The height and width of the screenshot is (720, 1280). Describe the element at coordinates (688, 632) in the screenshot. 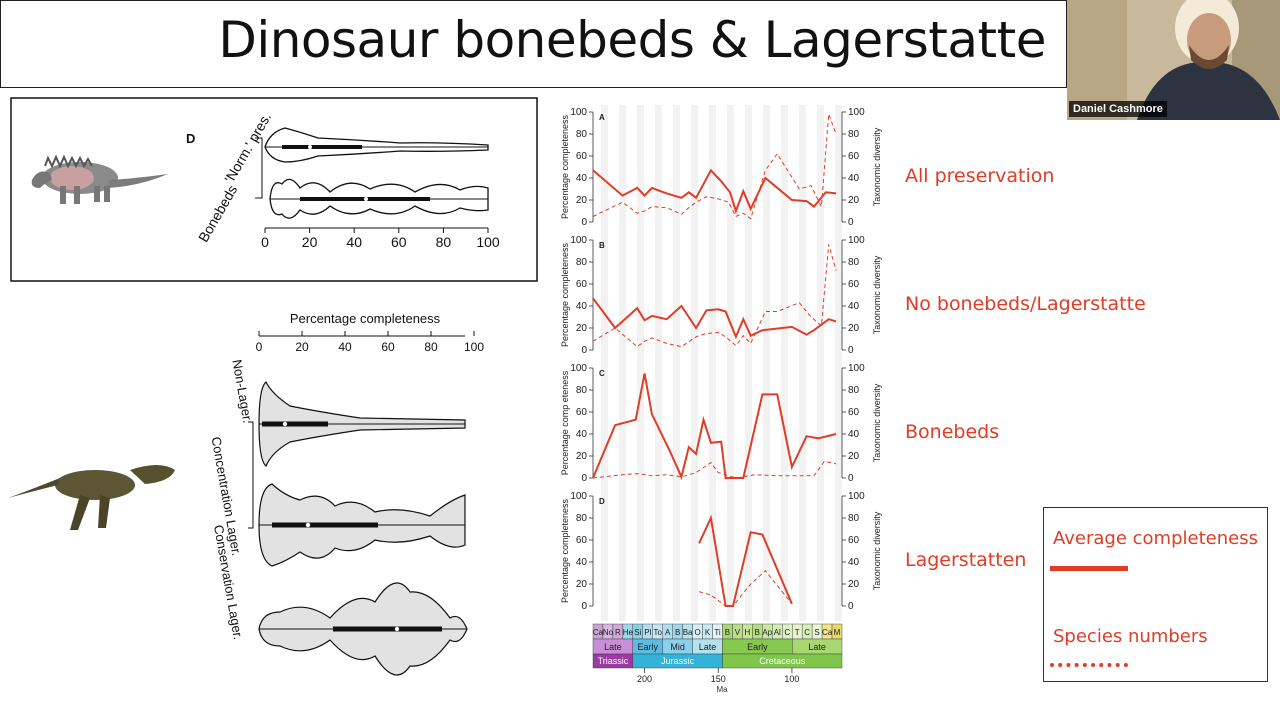

I see `stage-label: Ba` at that location.